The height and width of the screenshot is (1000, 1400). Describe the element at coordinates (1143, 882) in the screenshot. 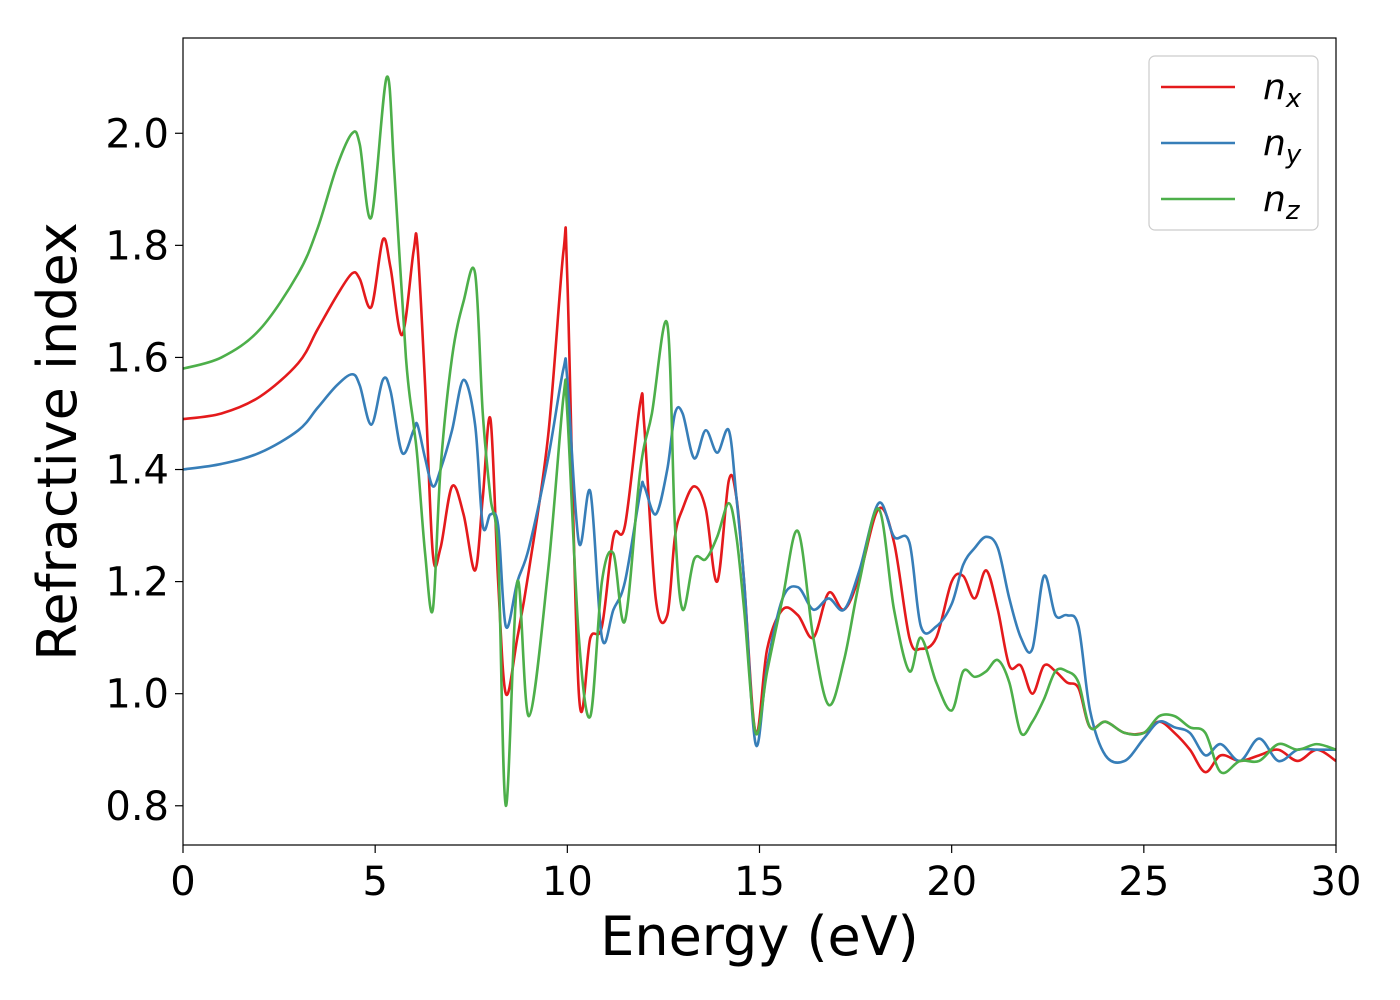

I see `x-tick-label: 25` at that location.